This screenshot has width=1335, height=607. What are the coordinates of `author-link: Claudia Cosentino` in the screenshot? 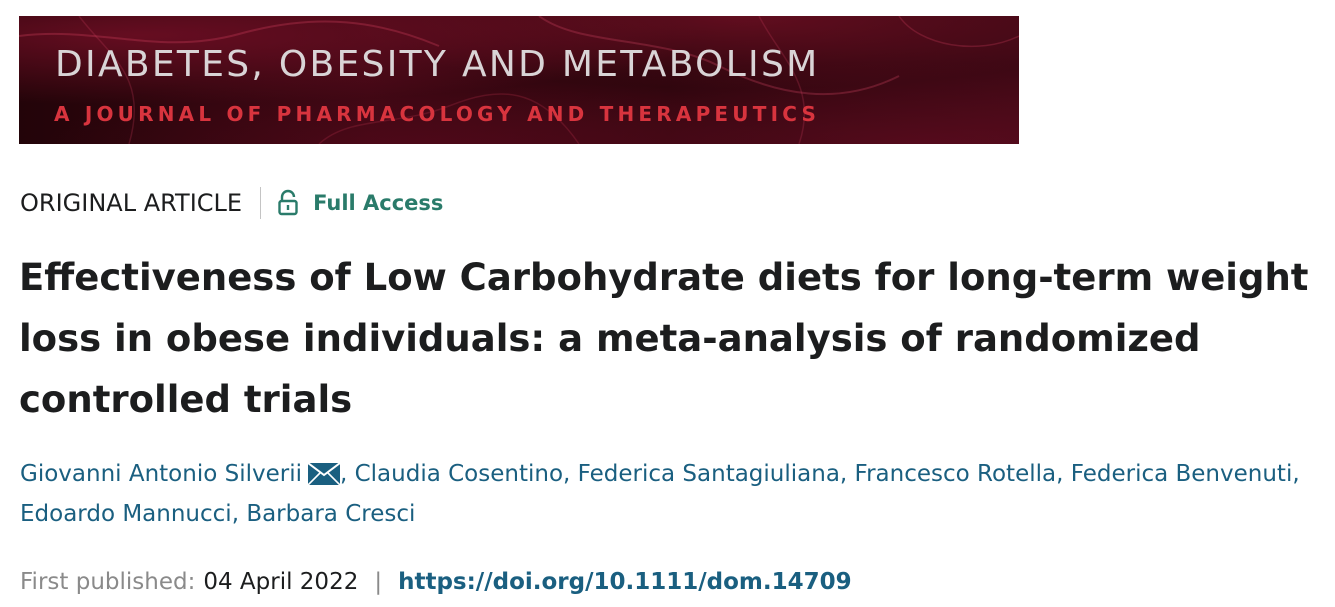 It's located at (459, 474).